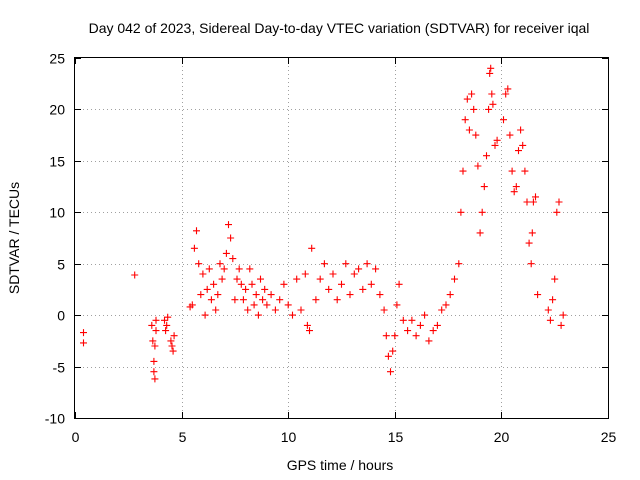 The height and width of the screenshot is (480, 640). Describe the element at coordinates (57, 162) in the screenshot. I see `y-tick-label: 15` at that location.